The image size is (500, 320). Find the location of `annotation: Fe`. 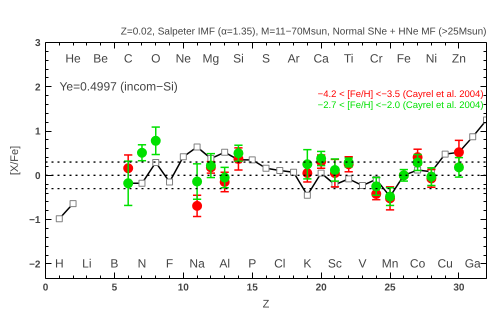

annotation: Fe is located at coordinates (404, 59).